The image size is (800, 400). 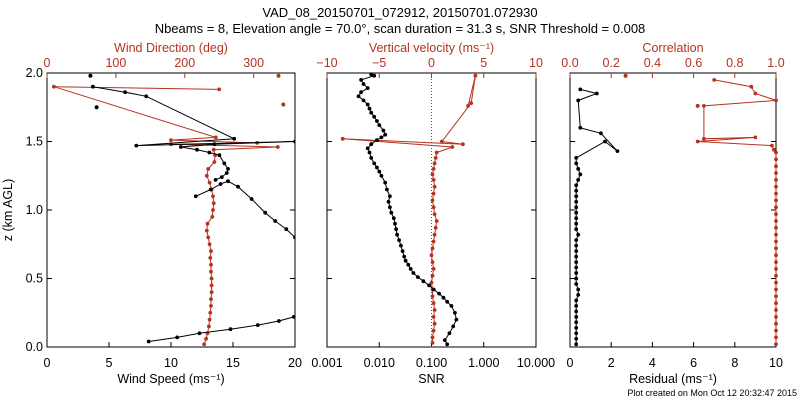 What do you see at coordinates (34, 279) in the screenshot?
I see `y-tick-label: 0.5` at bounding box center [34, 279].